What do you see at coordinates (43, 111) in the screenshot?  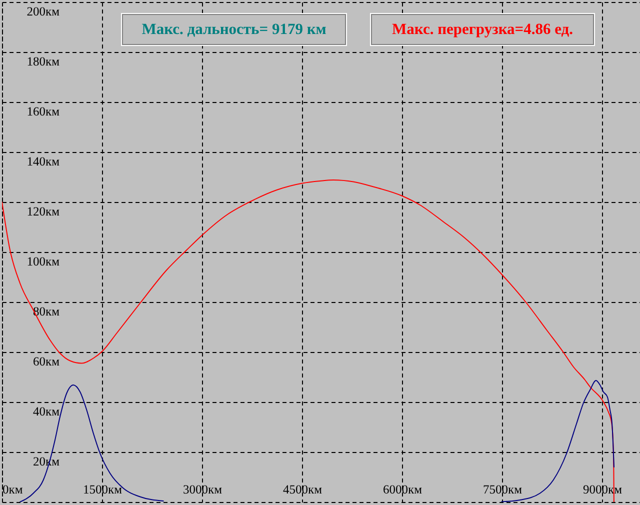 I see `y-tick-label: 160км` at bounding box center [43, 111].